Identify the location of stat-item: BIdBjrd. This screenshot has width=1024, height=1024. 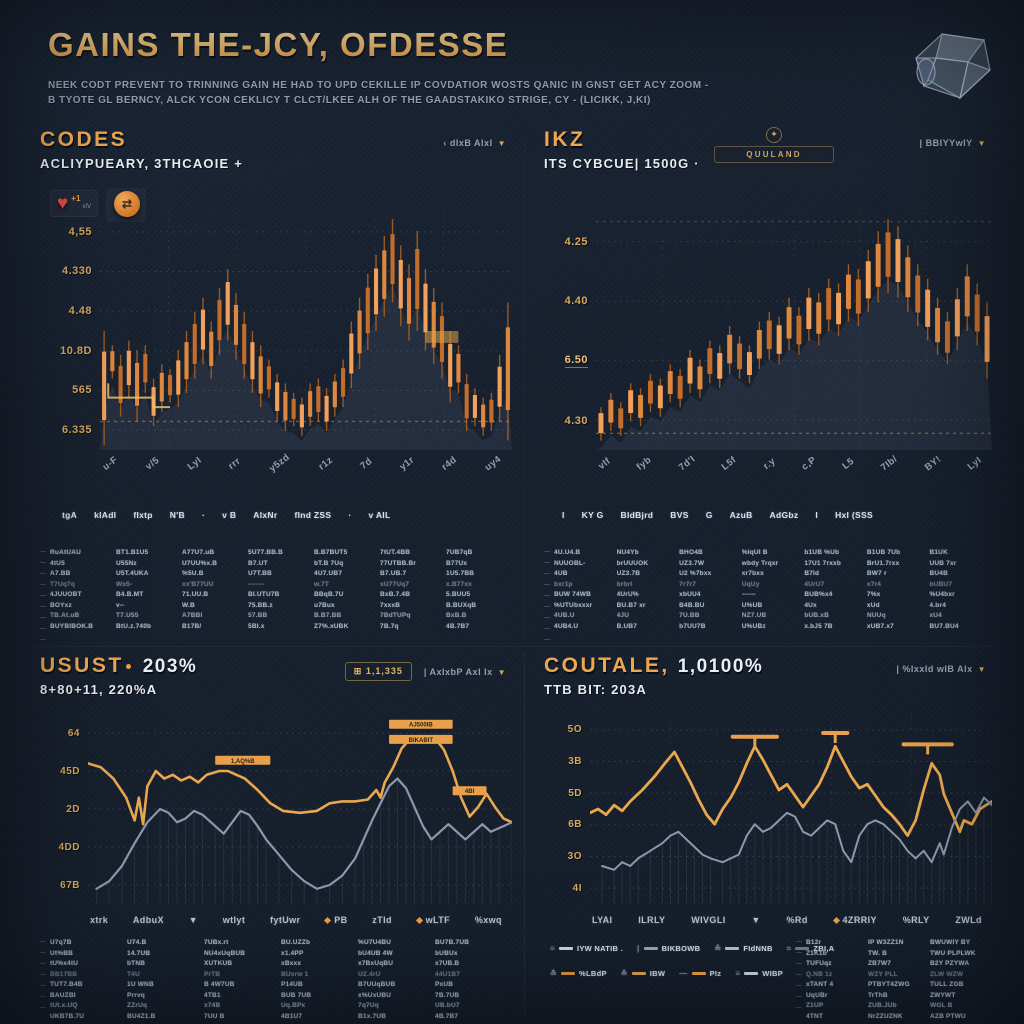
(637, 515).